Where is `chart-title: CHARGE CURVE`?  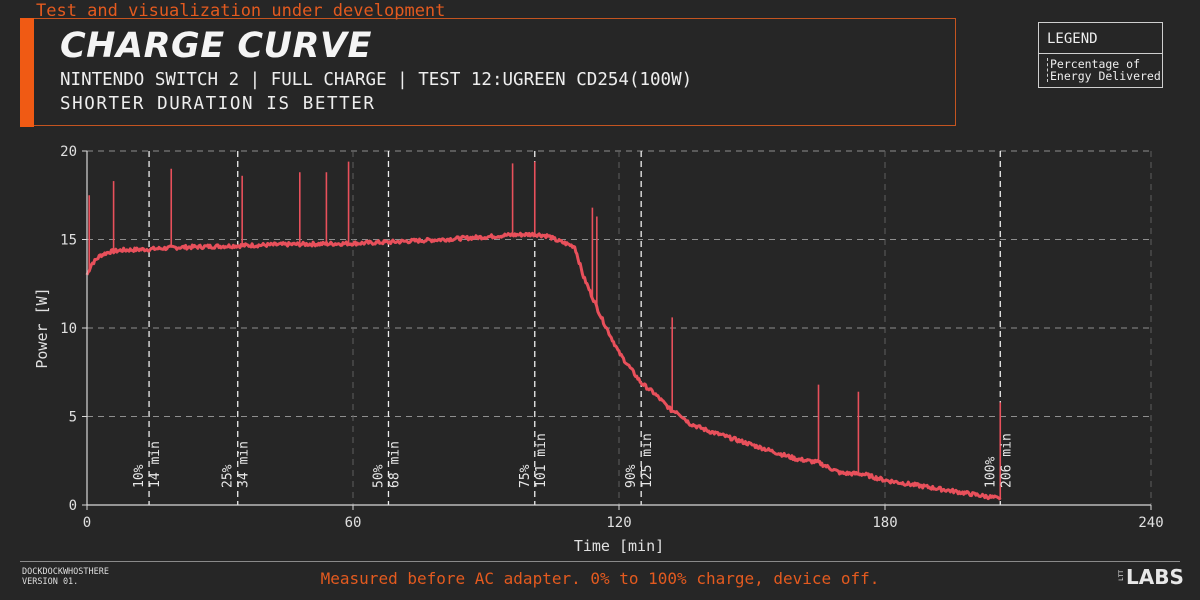 chart-title: CHARGE CURVE is located at coordinates (216, 46).